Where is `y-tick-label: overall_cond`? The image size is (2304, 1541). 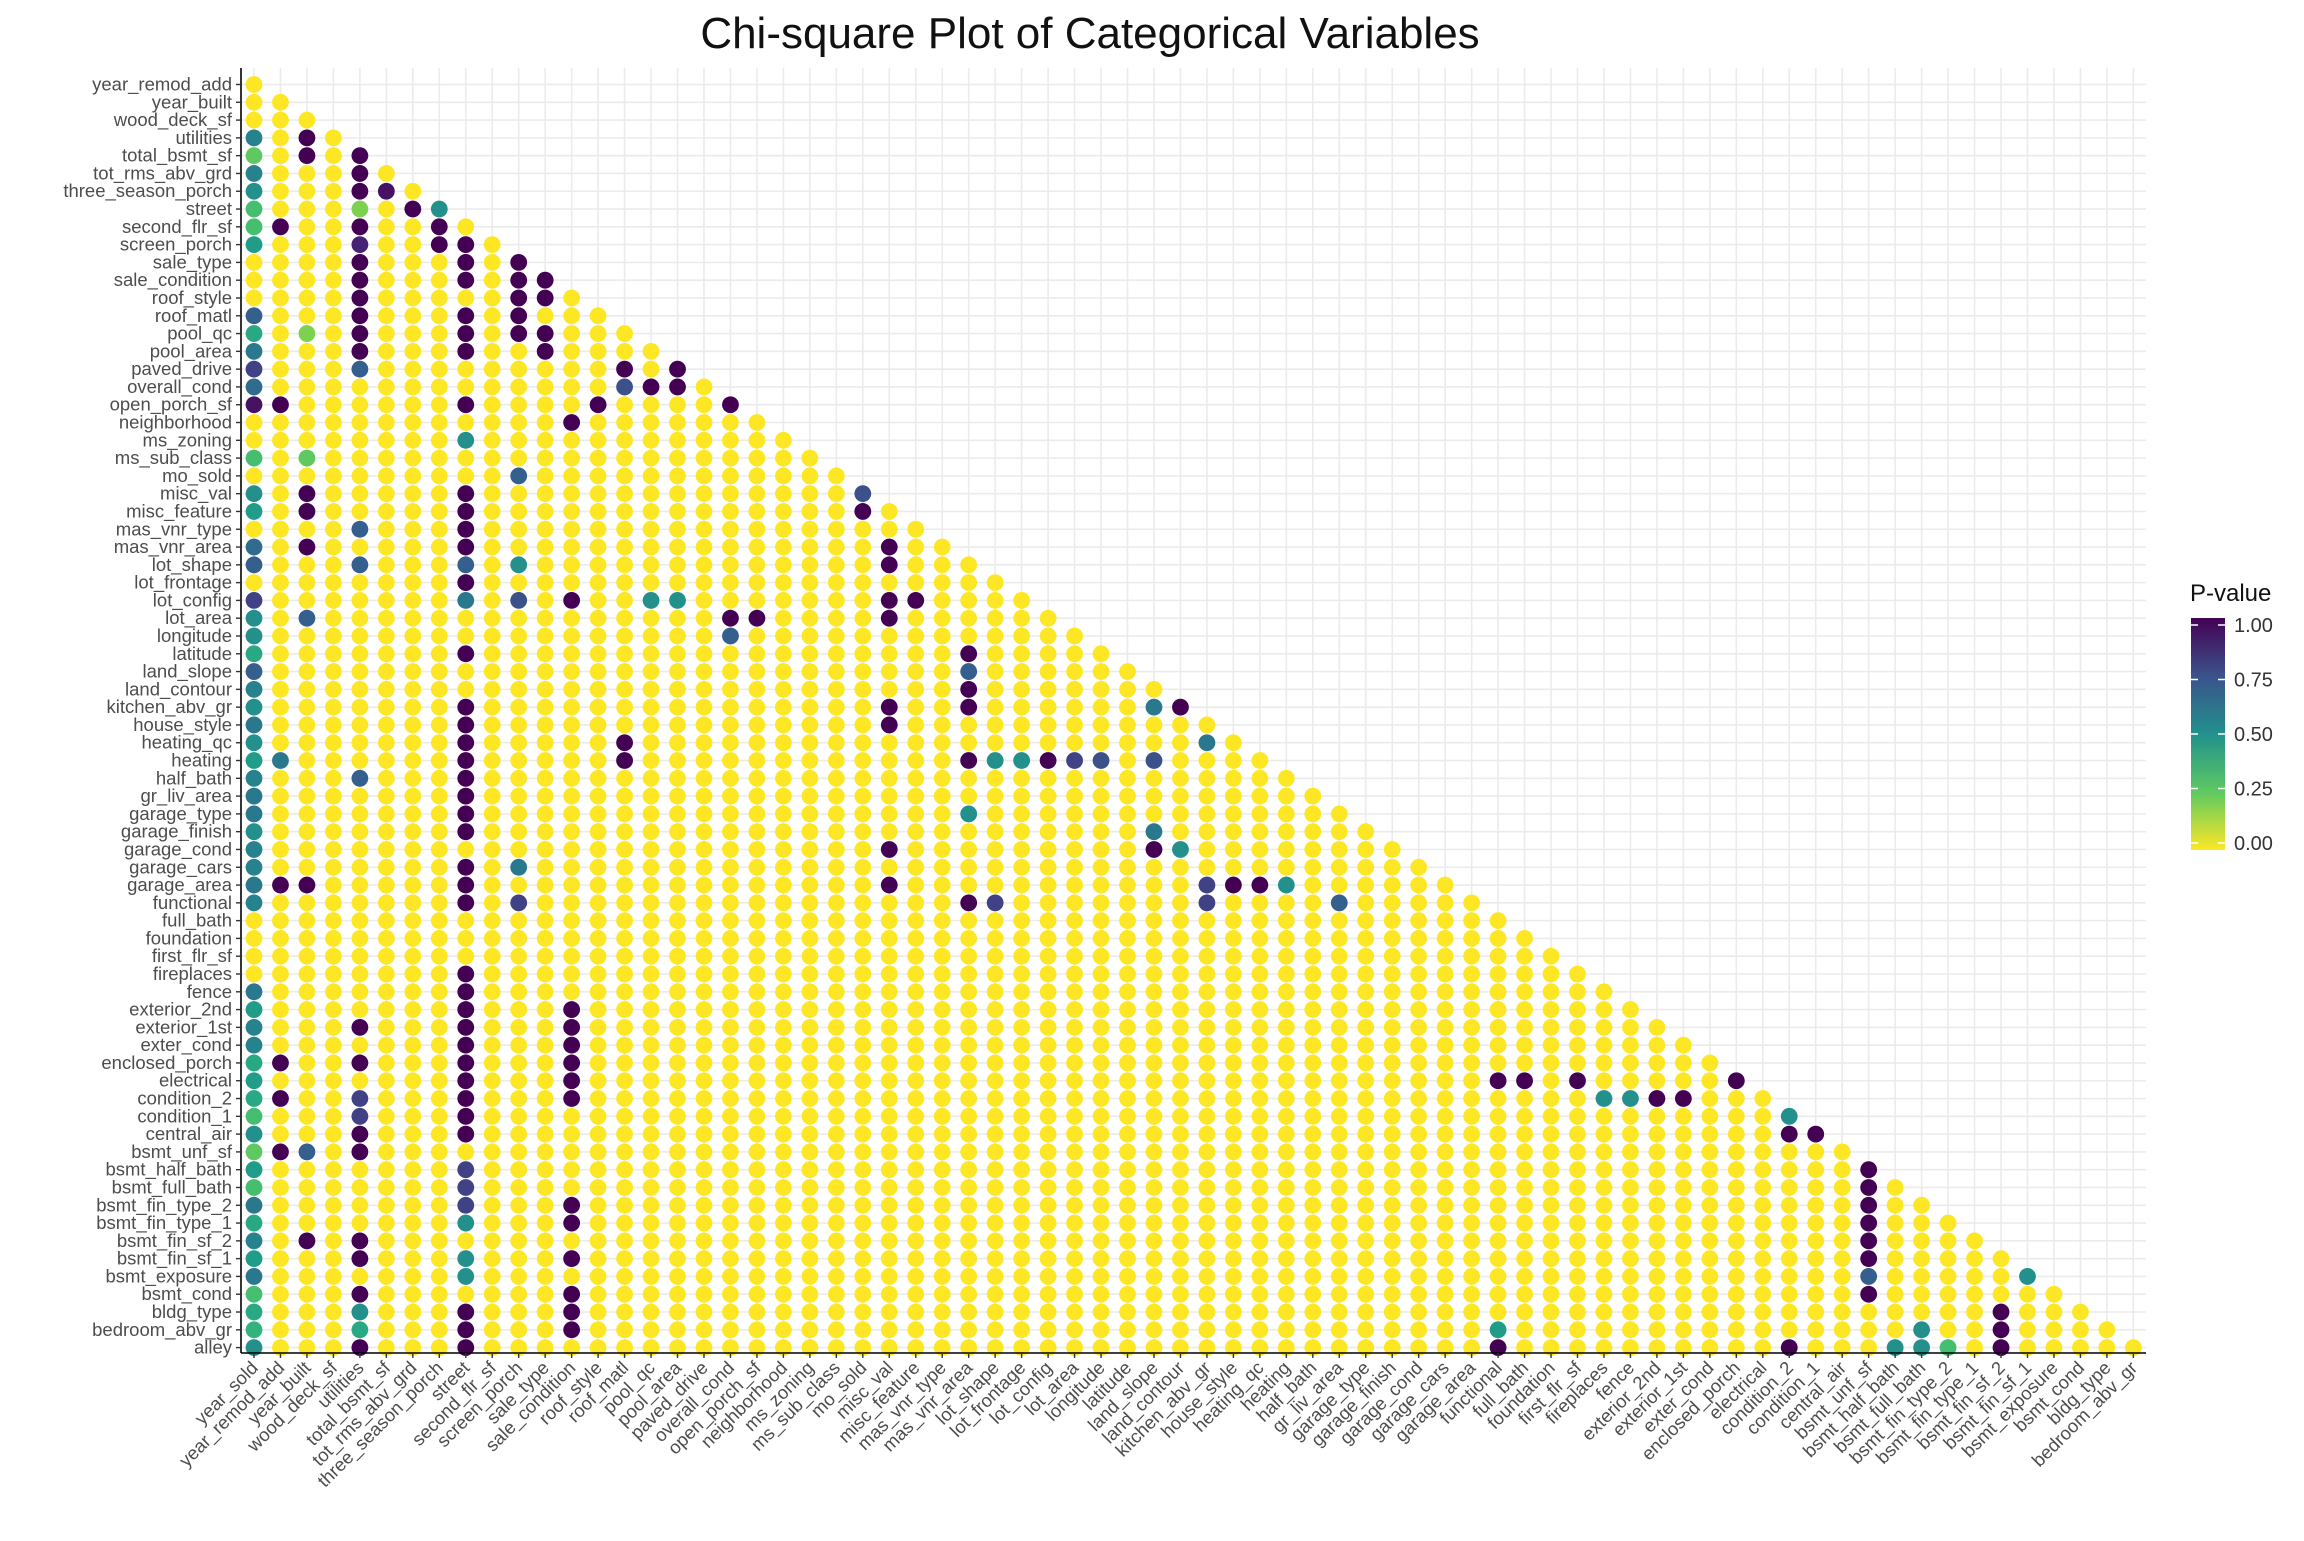 y-tick-label: overall_cond is located at coordinates (179, 387).